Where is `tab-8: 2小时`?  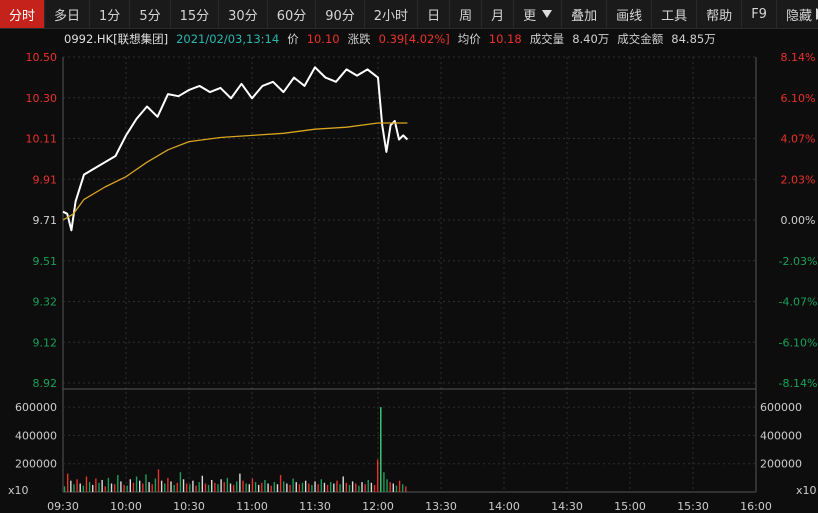 tab-8: 2小时 is located at coordinates (392, 14).